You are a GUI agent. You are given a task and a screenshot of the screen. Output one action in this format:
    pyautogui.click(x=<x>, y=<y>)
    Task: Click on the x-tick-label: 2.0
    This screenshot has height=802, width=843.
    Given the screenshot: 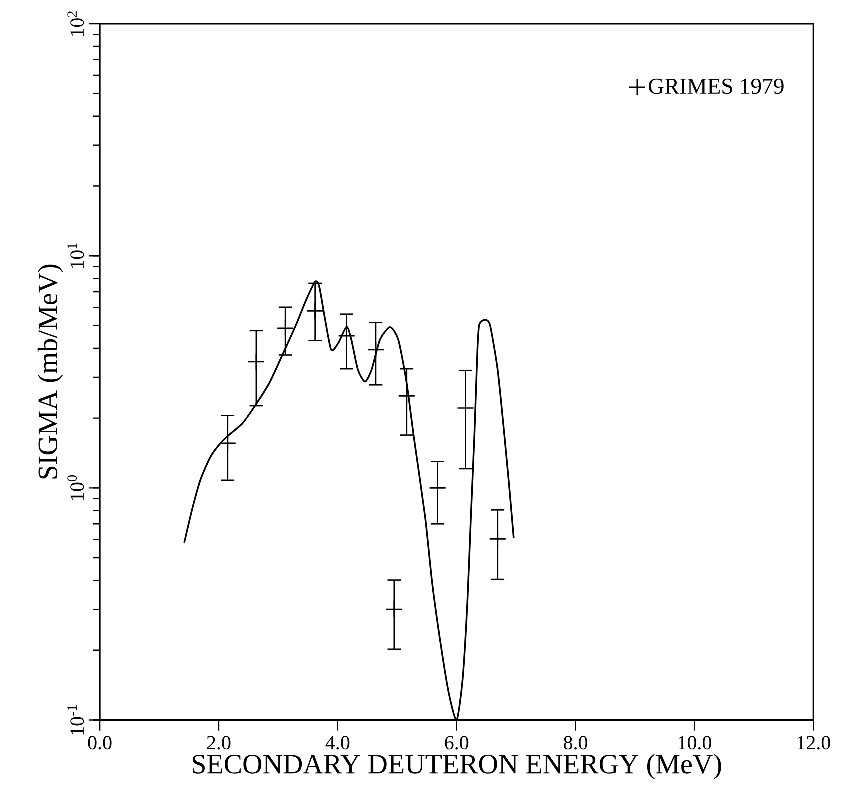 What is the action you would take?
    pyautogui.click(x=219, y=743)
    